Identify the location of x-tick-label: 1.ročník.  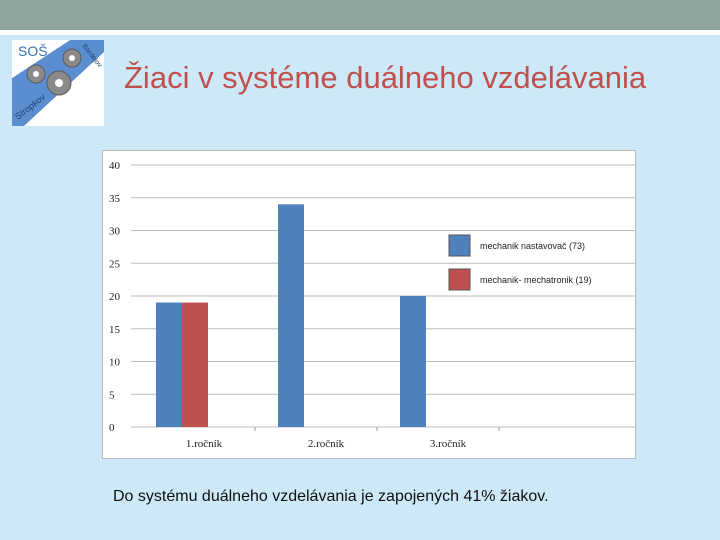
(204, 444).